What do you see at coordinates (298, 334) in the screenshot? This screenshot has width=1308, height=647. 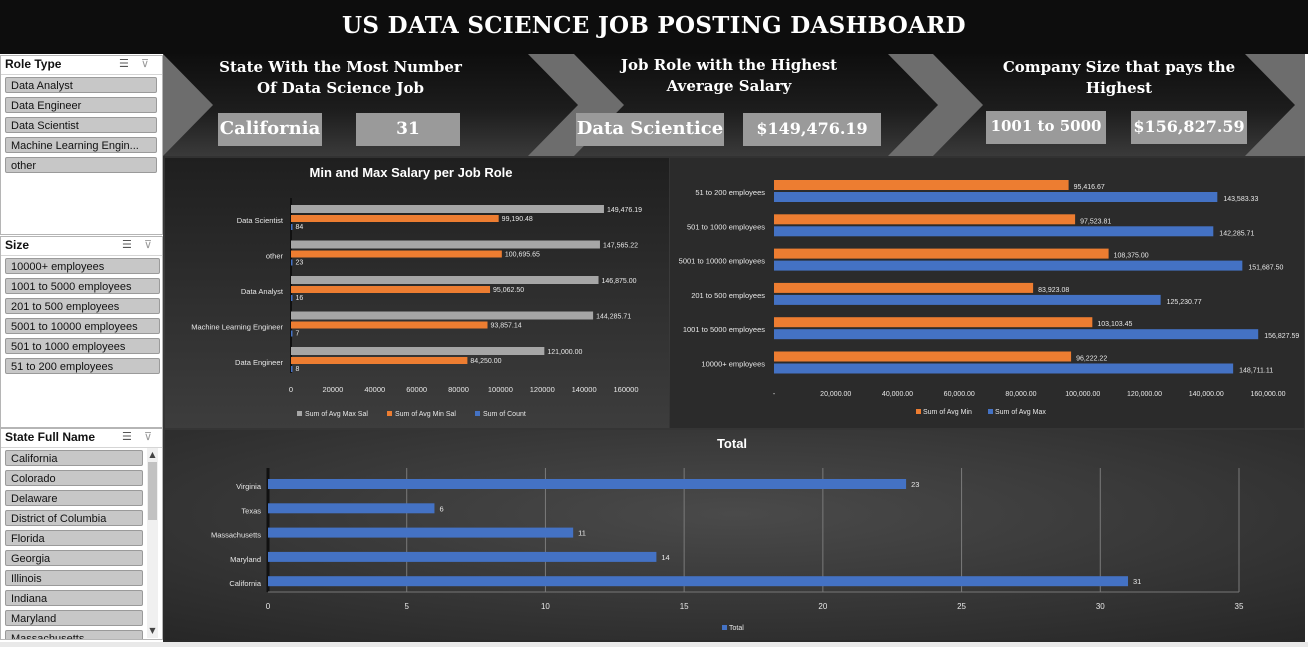 I see `data-label: 7` at bounding box center [298, 334].